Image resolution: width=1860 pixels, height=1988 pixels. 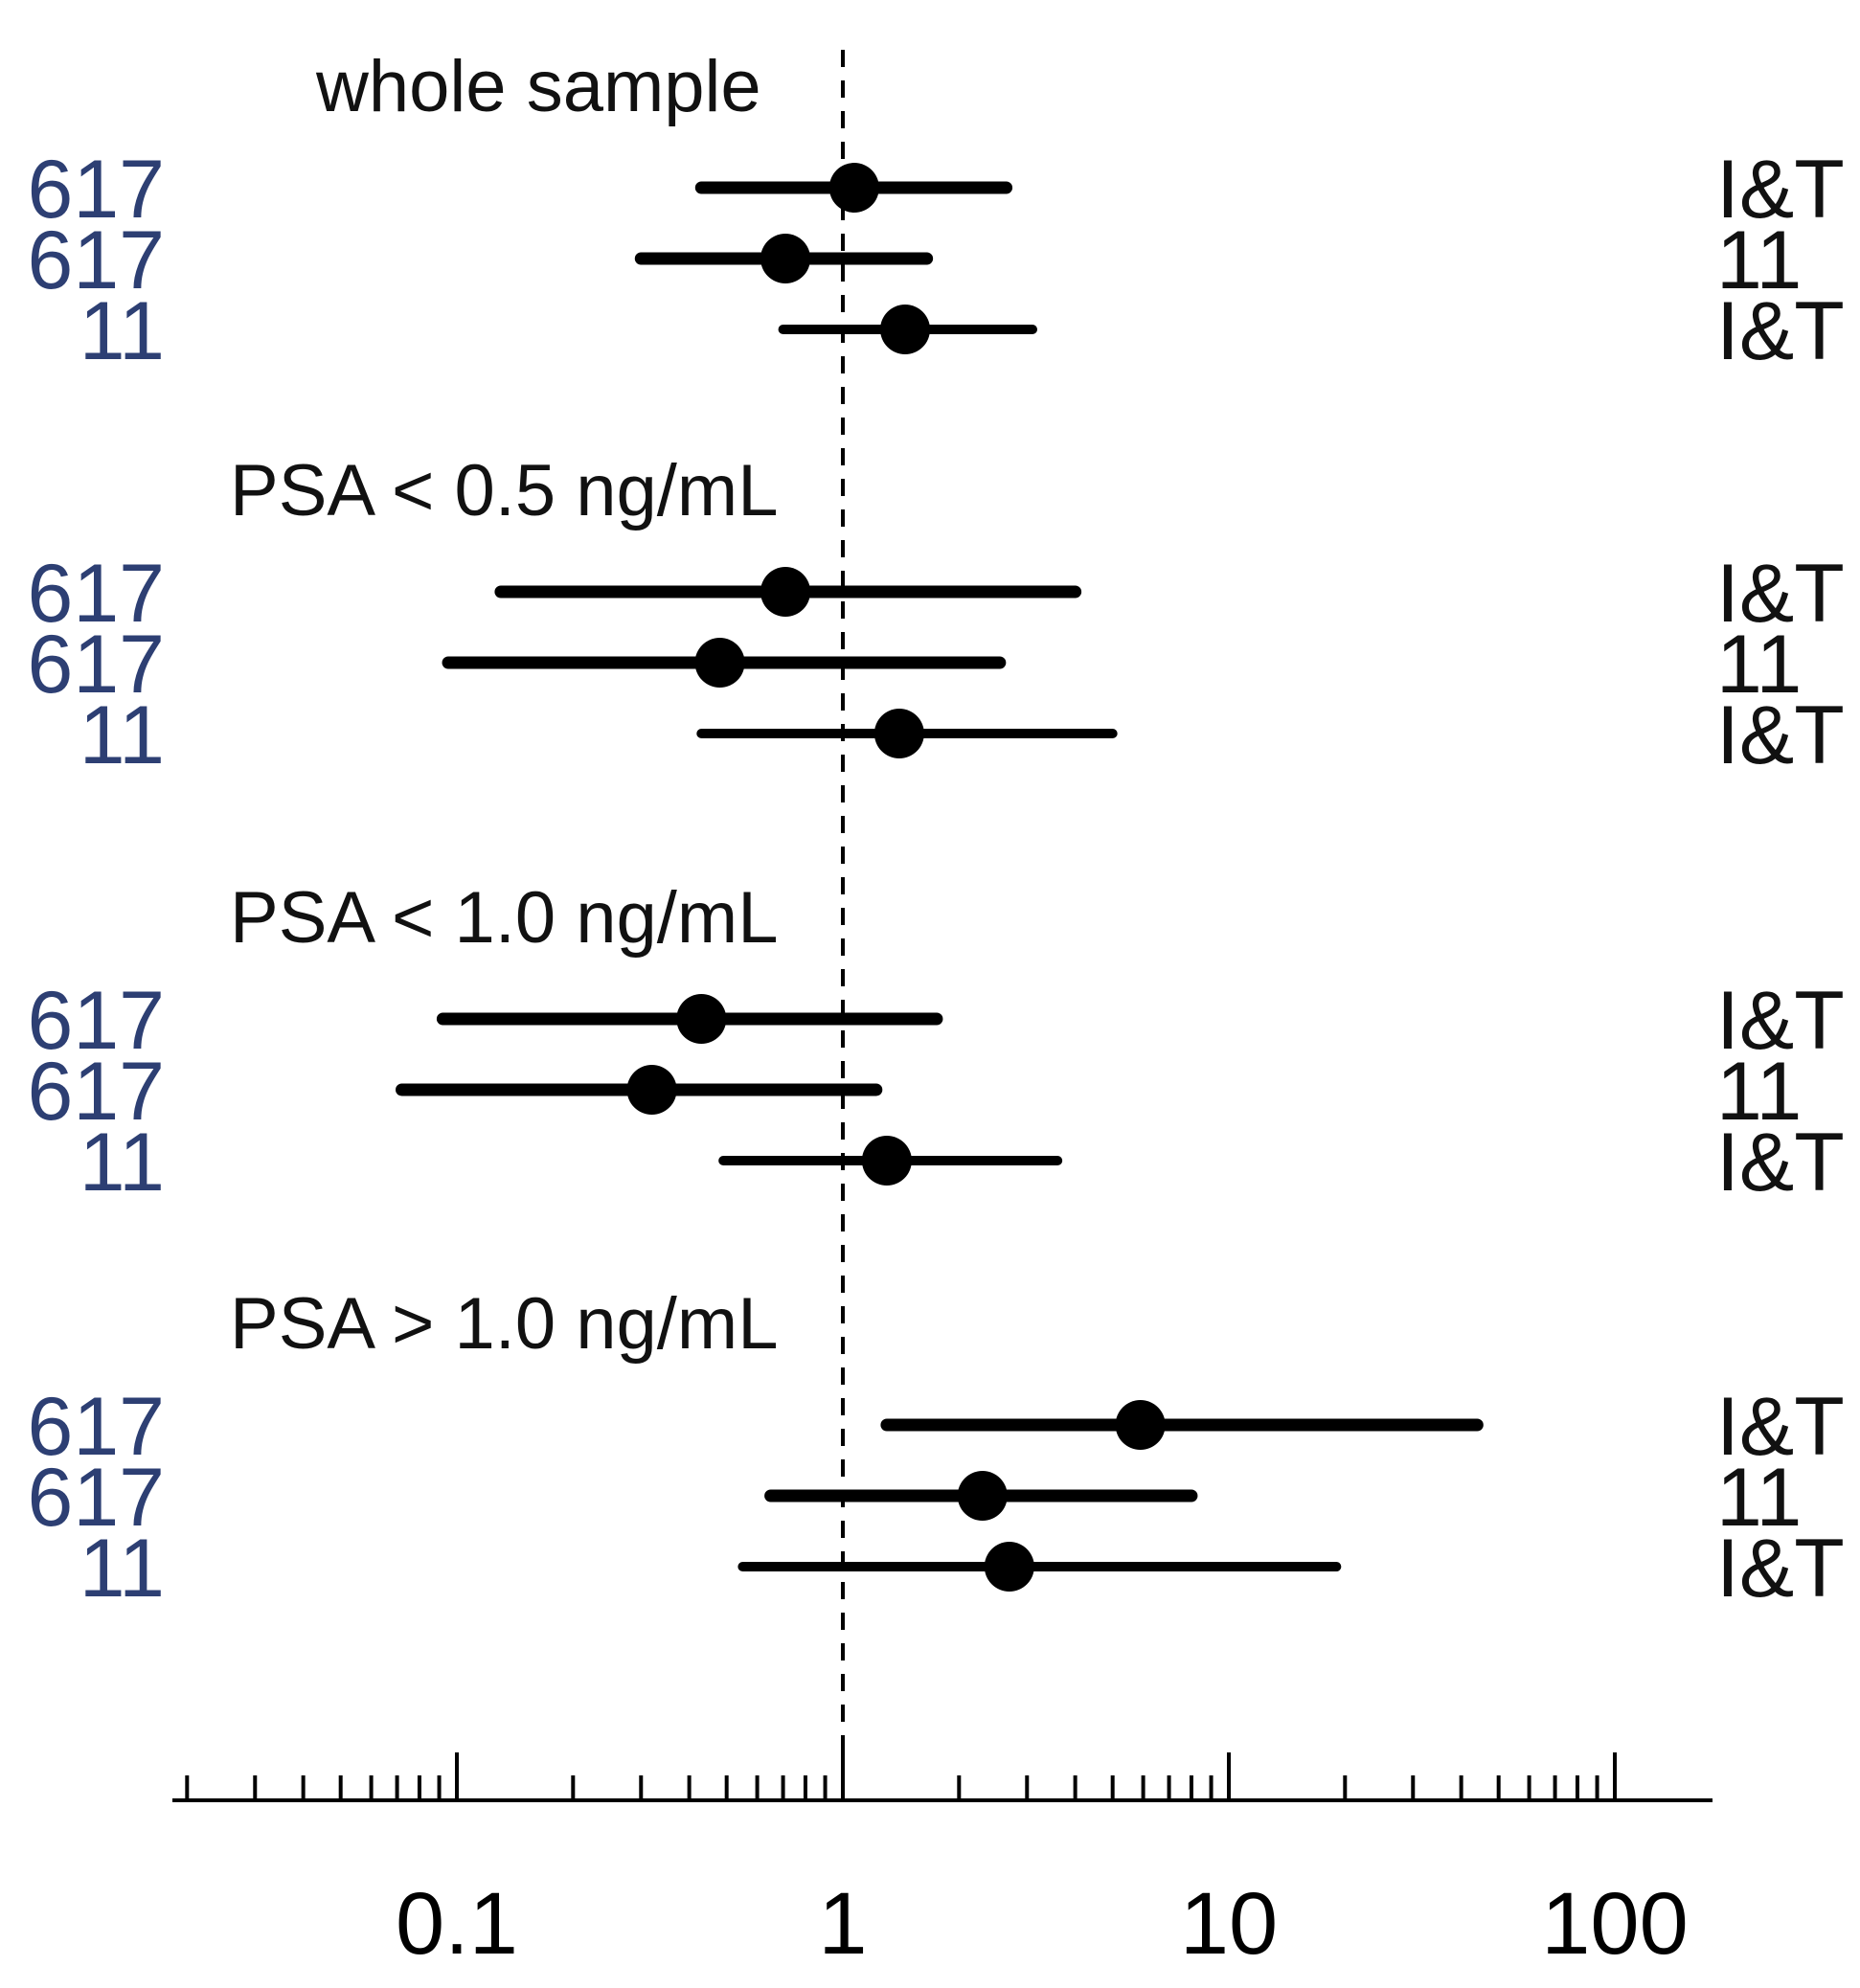 What do you see at coordinates (538, 86) in the screenshot?
I see `group-title: whole sample` at bounding box center [538, 86].